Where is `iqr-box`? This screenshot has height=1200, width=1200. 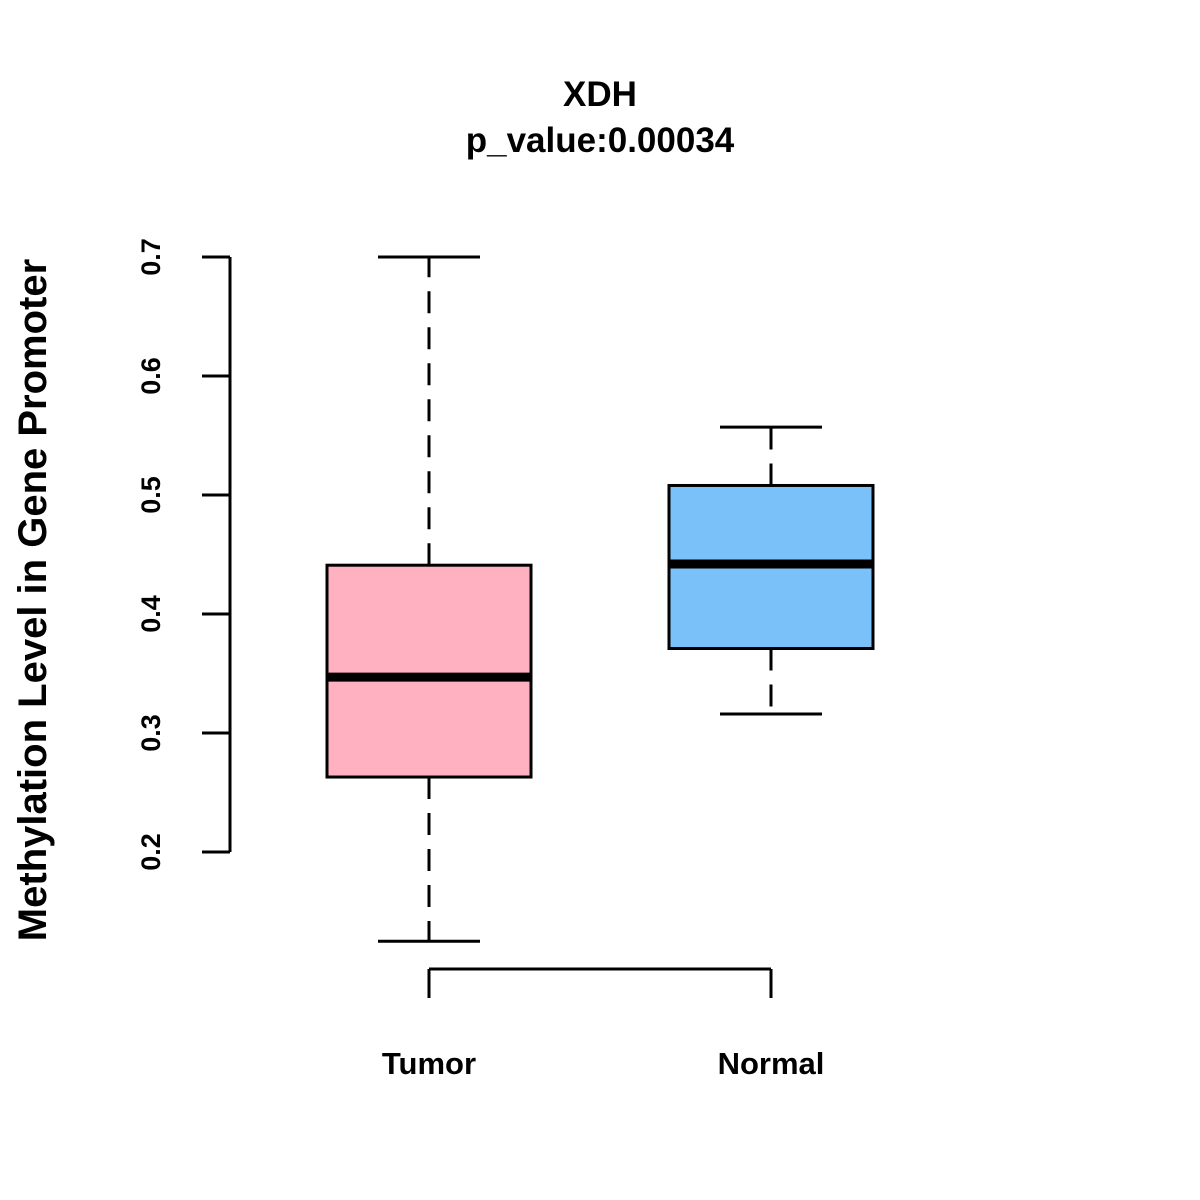 iqr-box is located at coordinates (429, 671).